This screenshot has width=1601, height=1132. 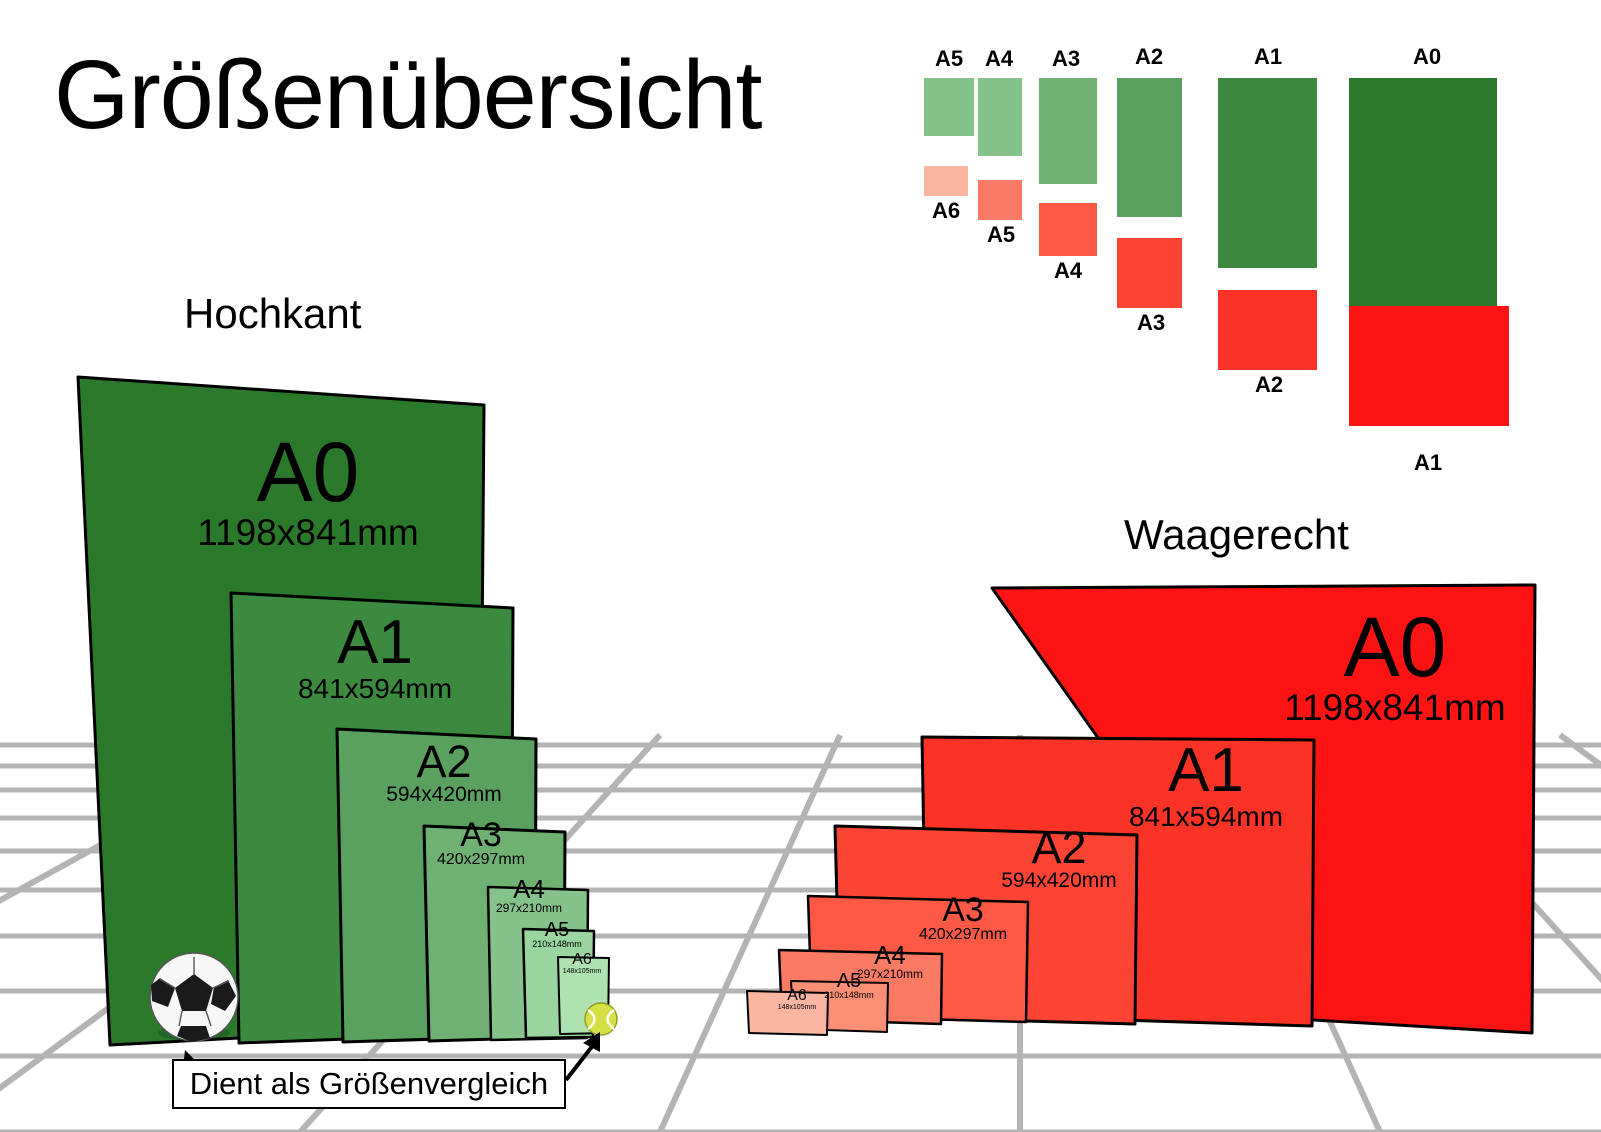 What do you see at coordinates (1001, 234) in the screenshot?
I see `cascade-bottom-label-a5: A5` at bounding box center [1001, 234].